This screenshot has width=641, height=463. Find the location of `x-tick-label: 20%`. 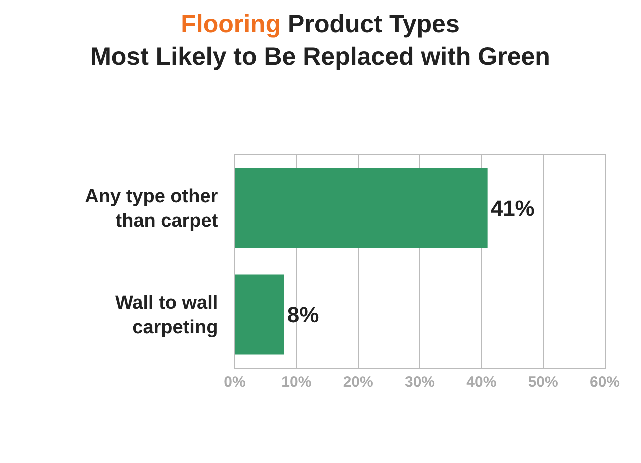

x-tick-label: 20% is located at coordinates (358, 382).